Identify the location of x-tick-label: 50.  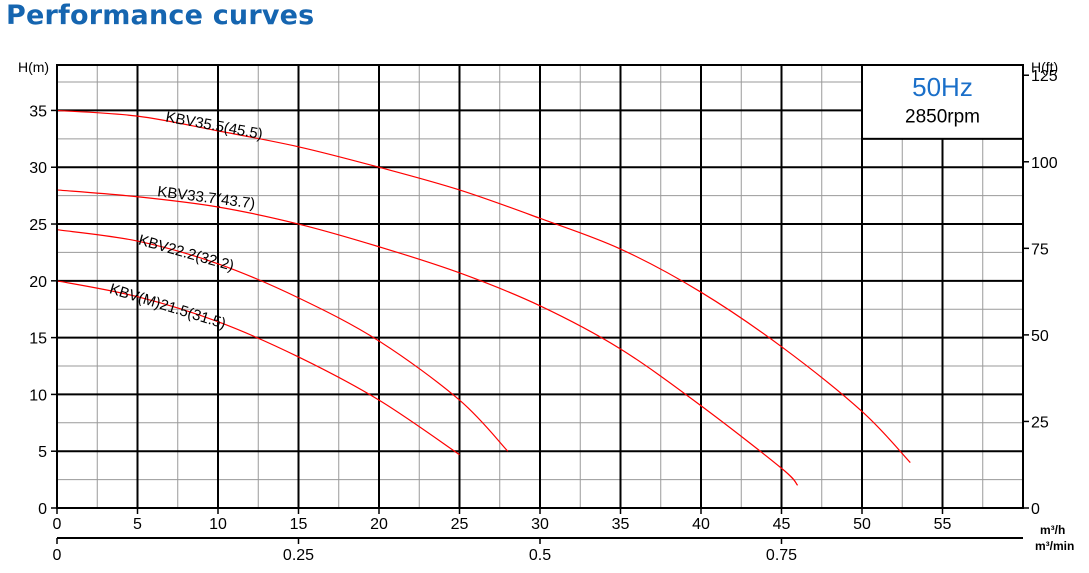
(862, 524).